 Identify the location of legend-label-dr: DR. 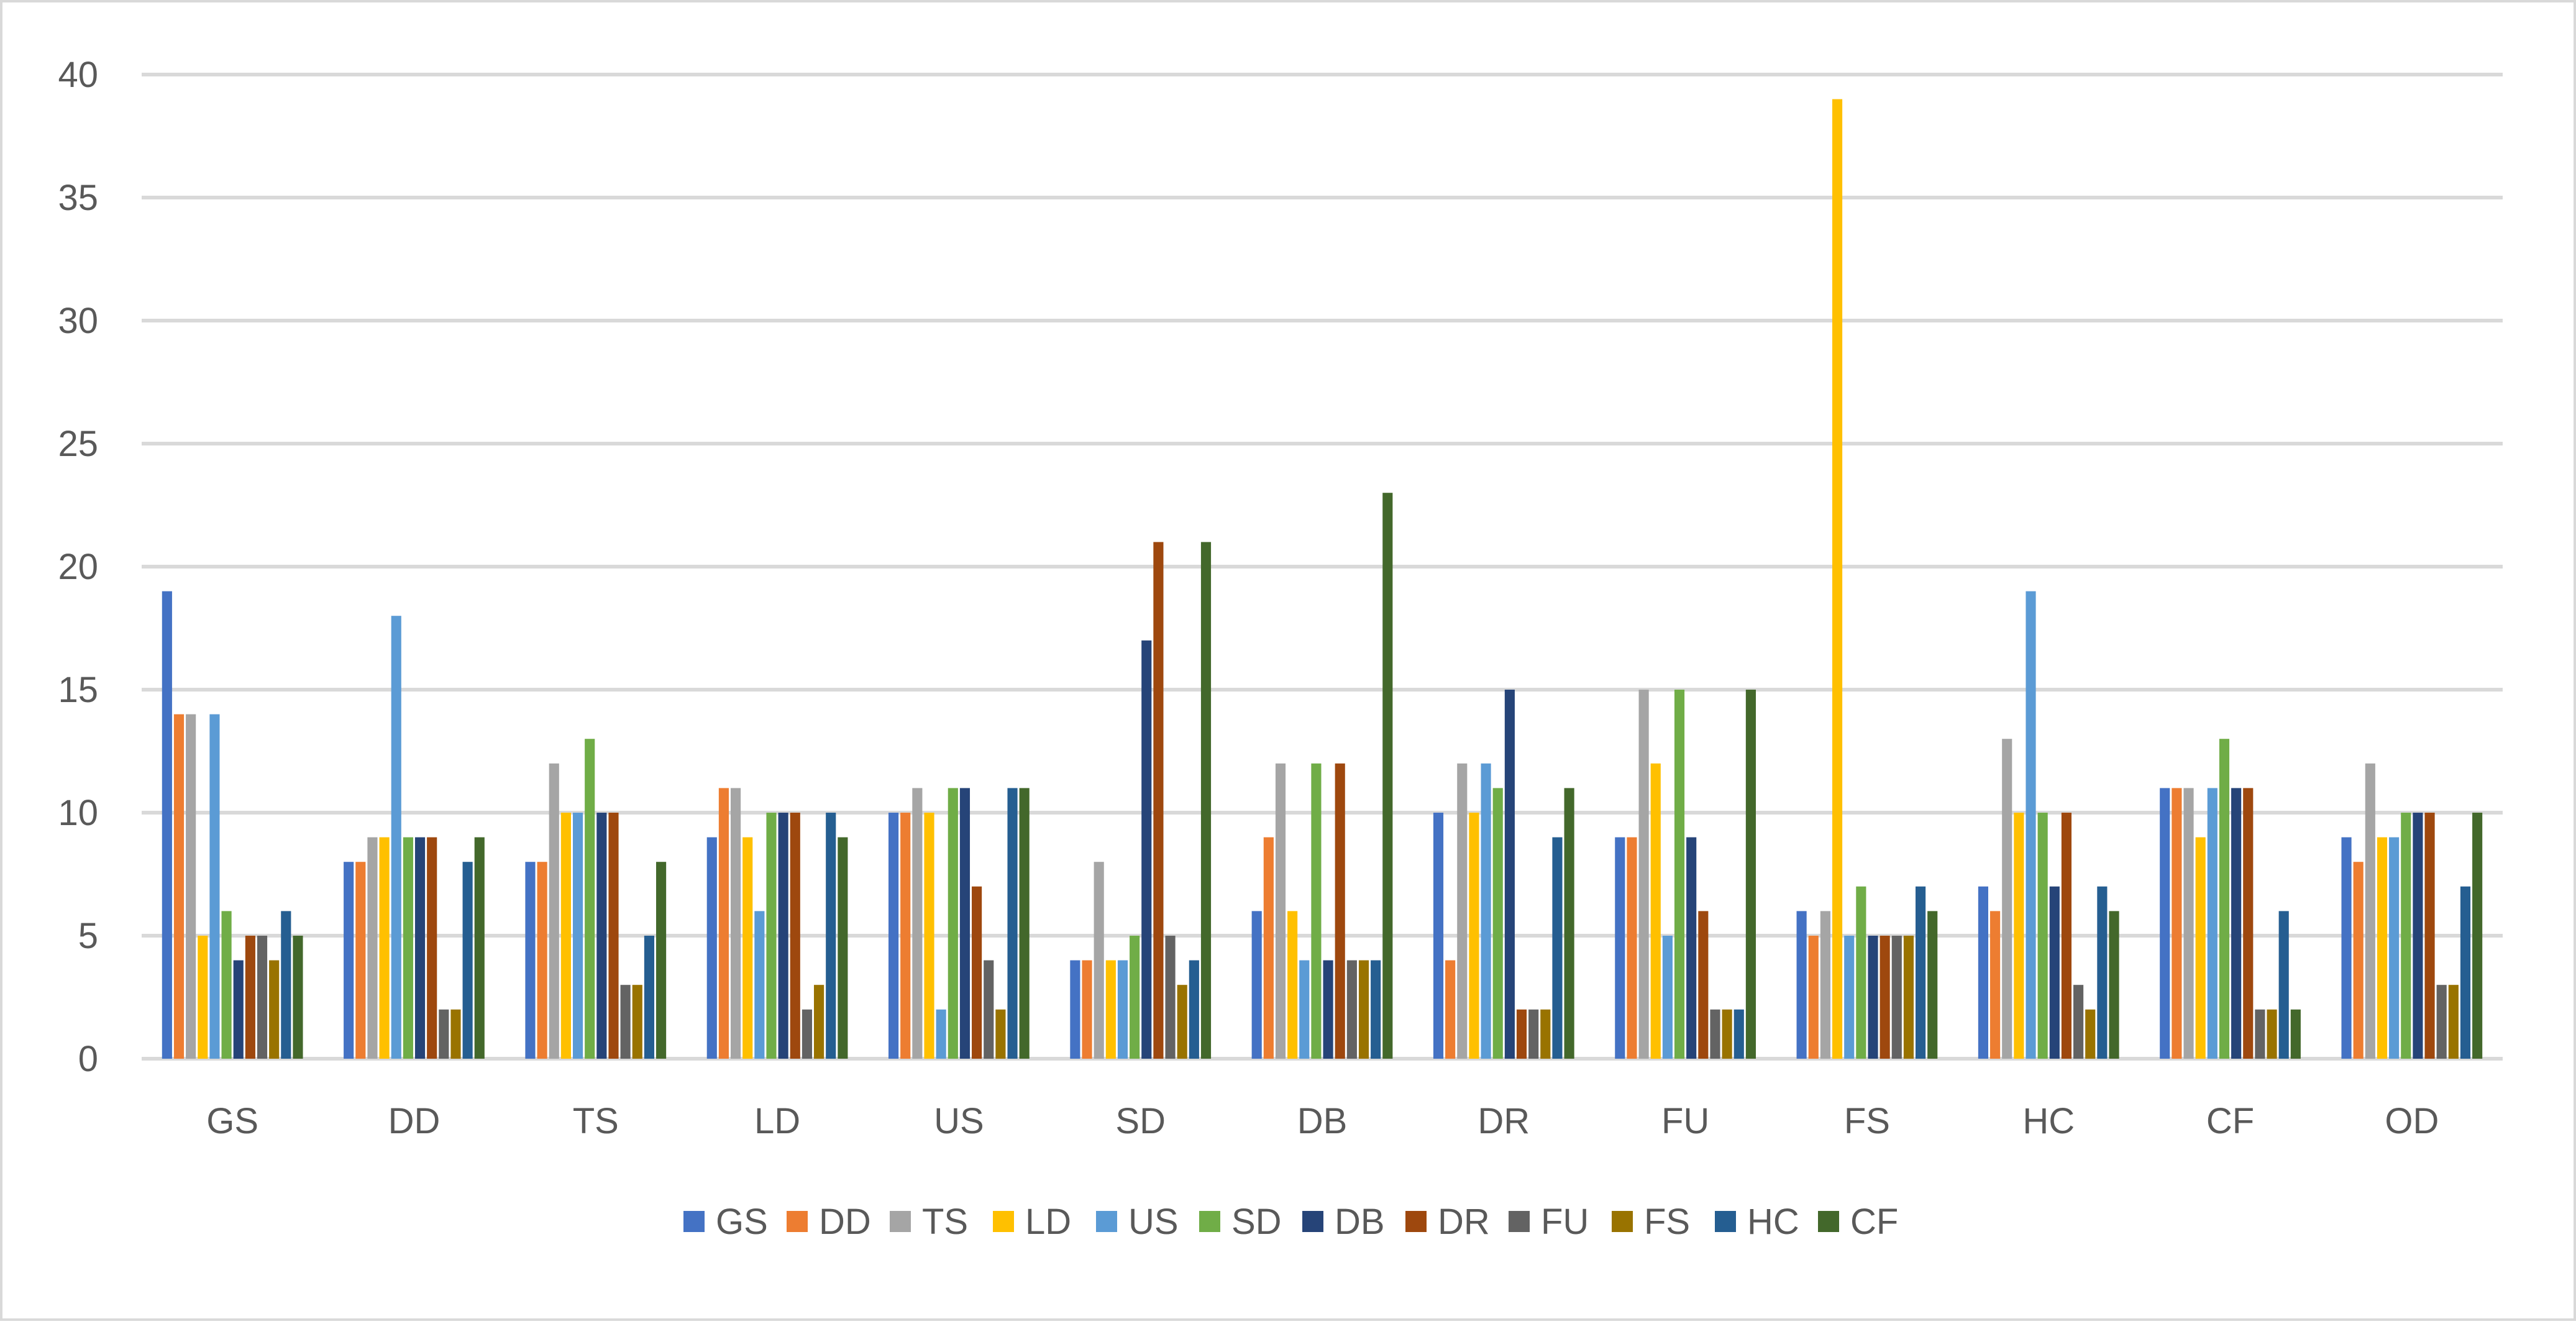
(1464, 1222).